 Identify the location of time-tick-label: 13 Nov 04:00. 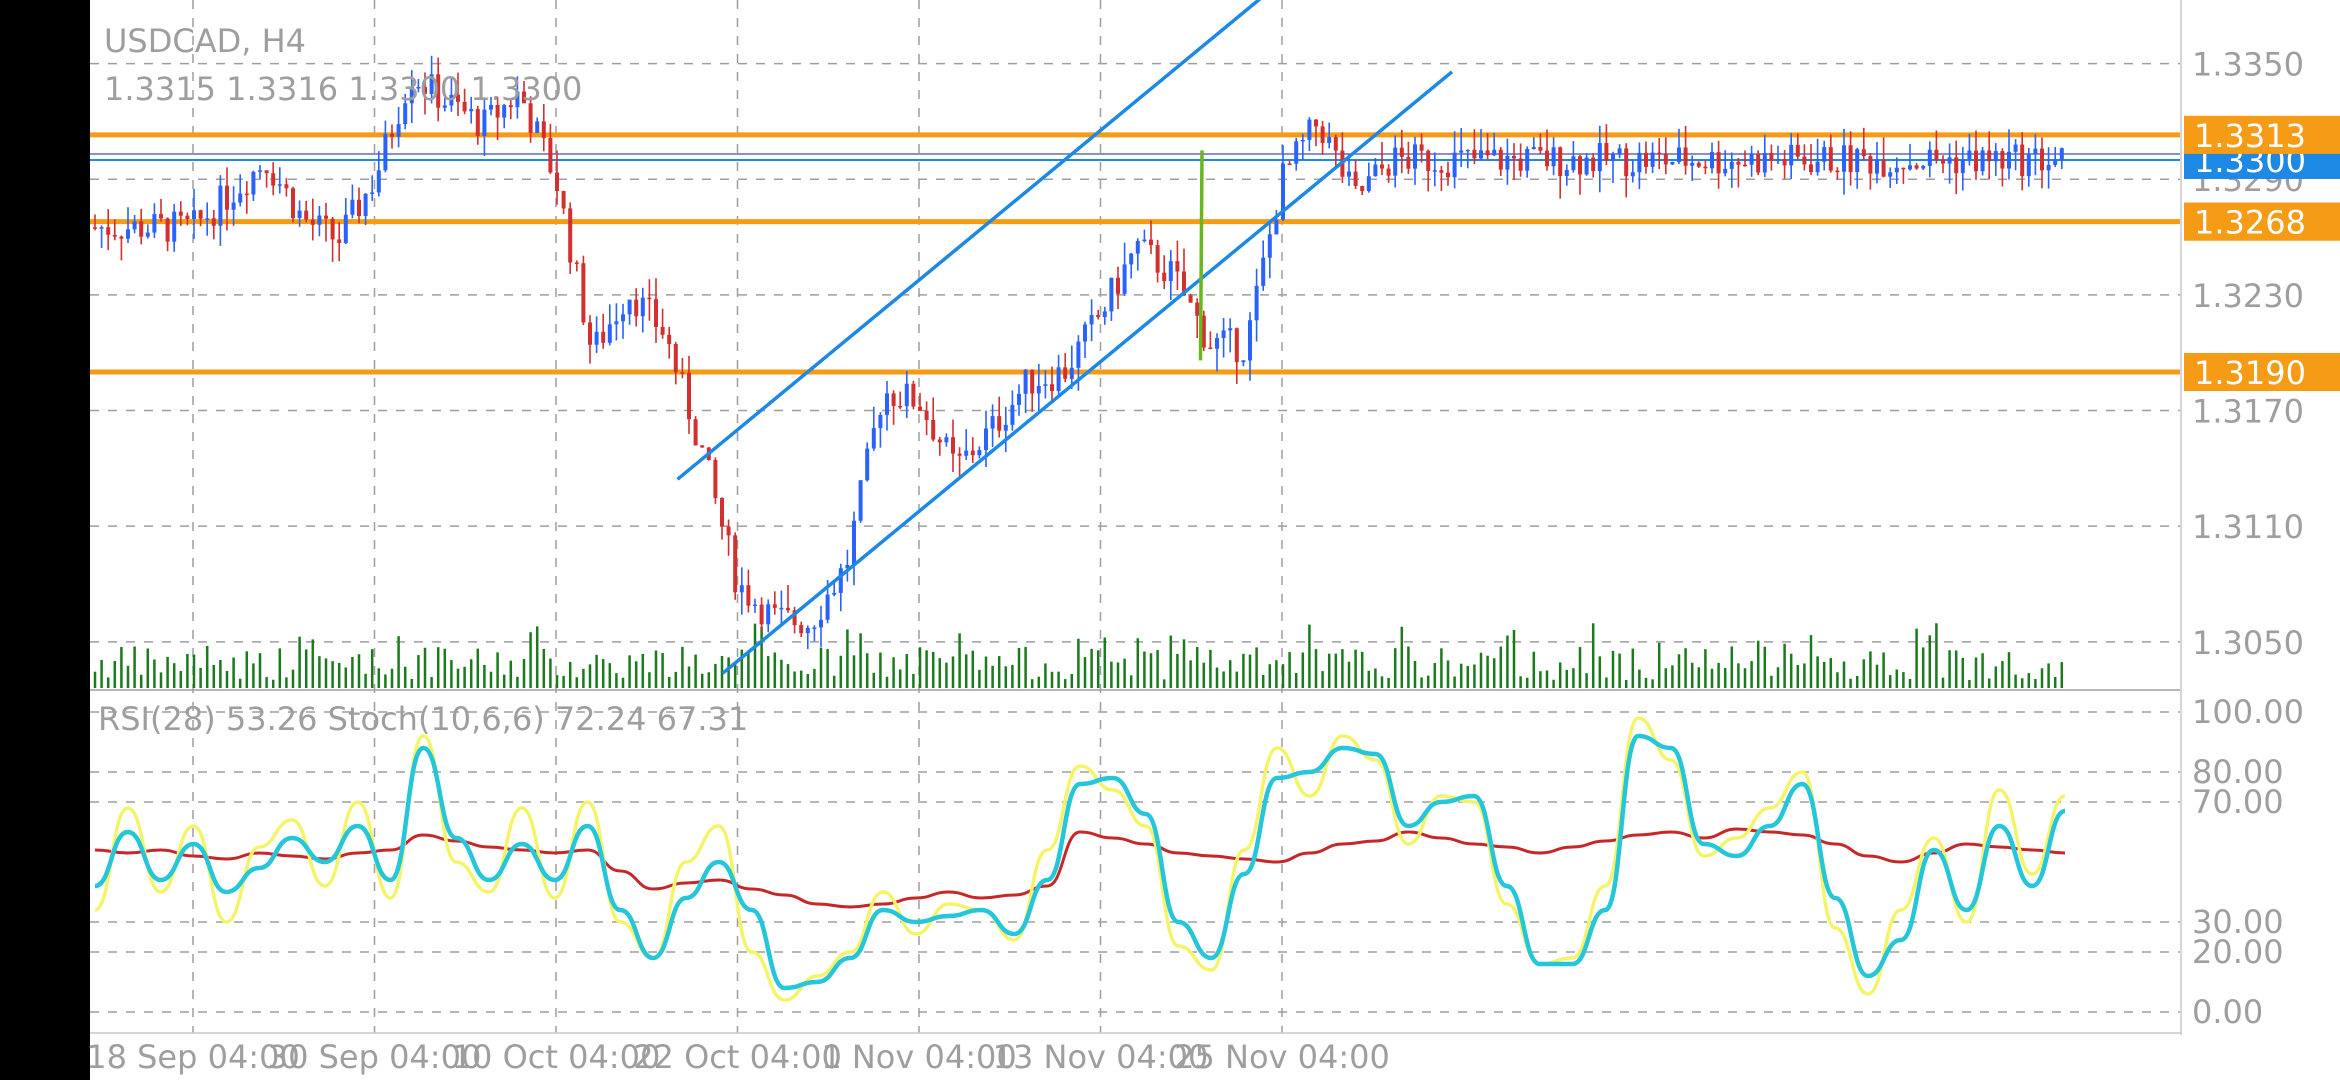
(1101, 1057).